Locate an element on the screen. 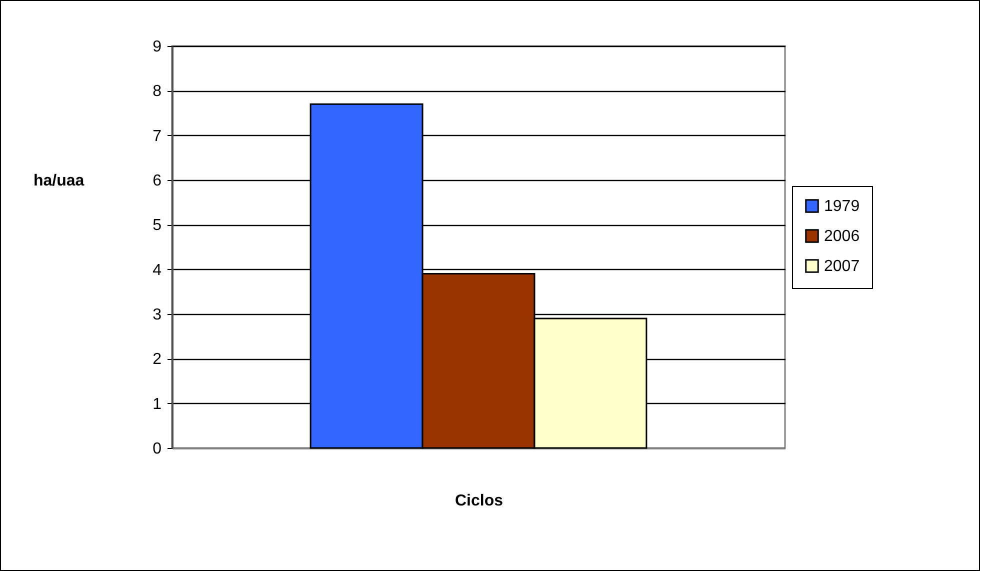 The height and width of the screenshot is (571, 982). y-tick-label: 0 is located at coordinates (157, 449).